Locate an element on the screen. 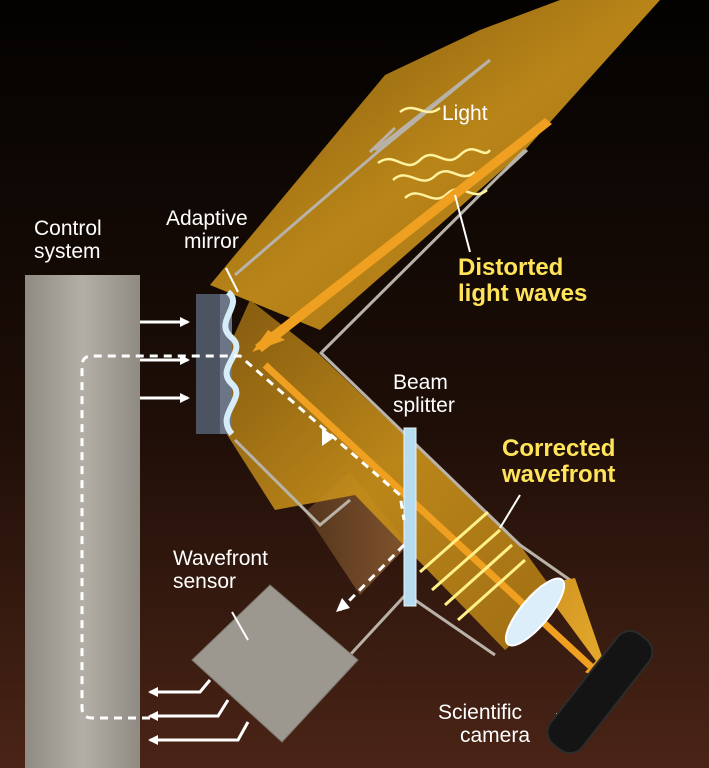 The image size is (709, 768). feedback-arrow-head is located at coordinates (328, 437).